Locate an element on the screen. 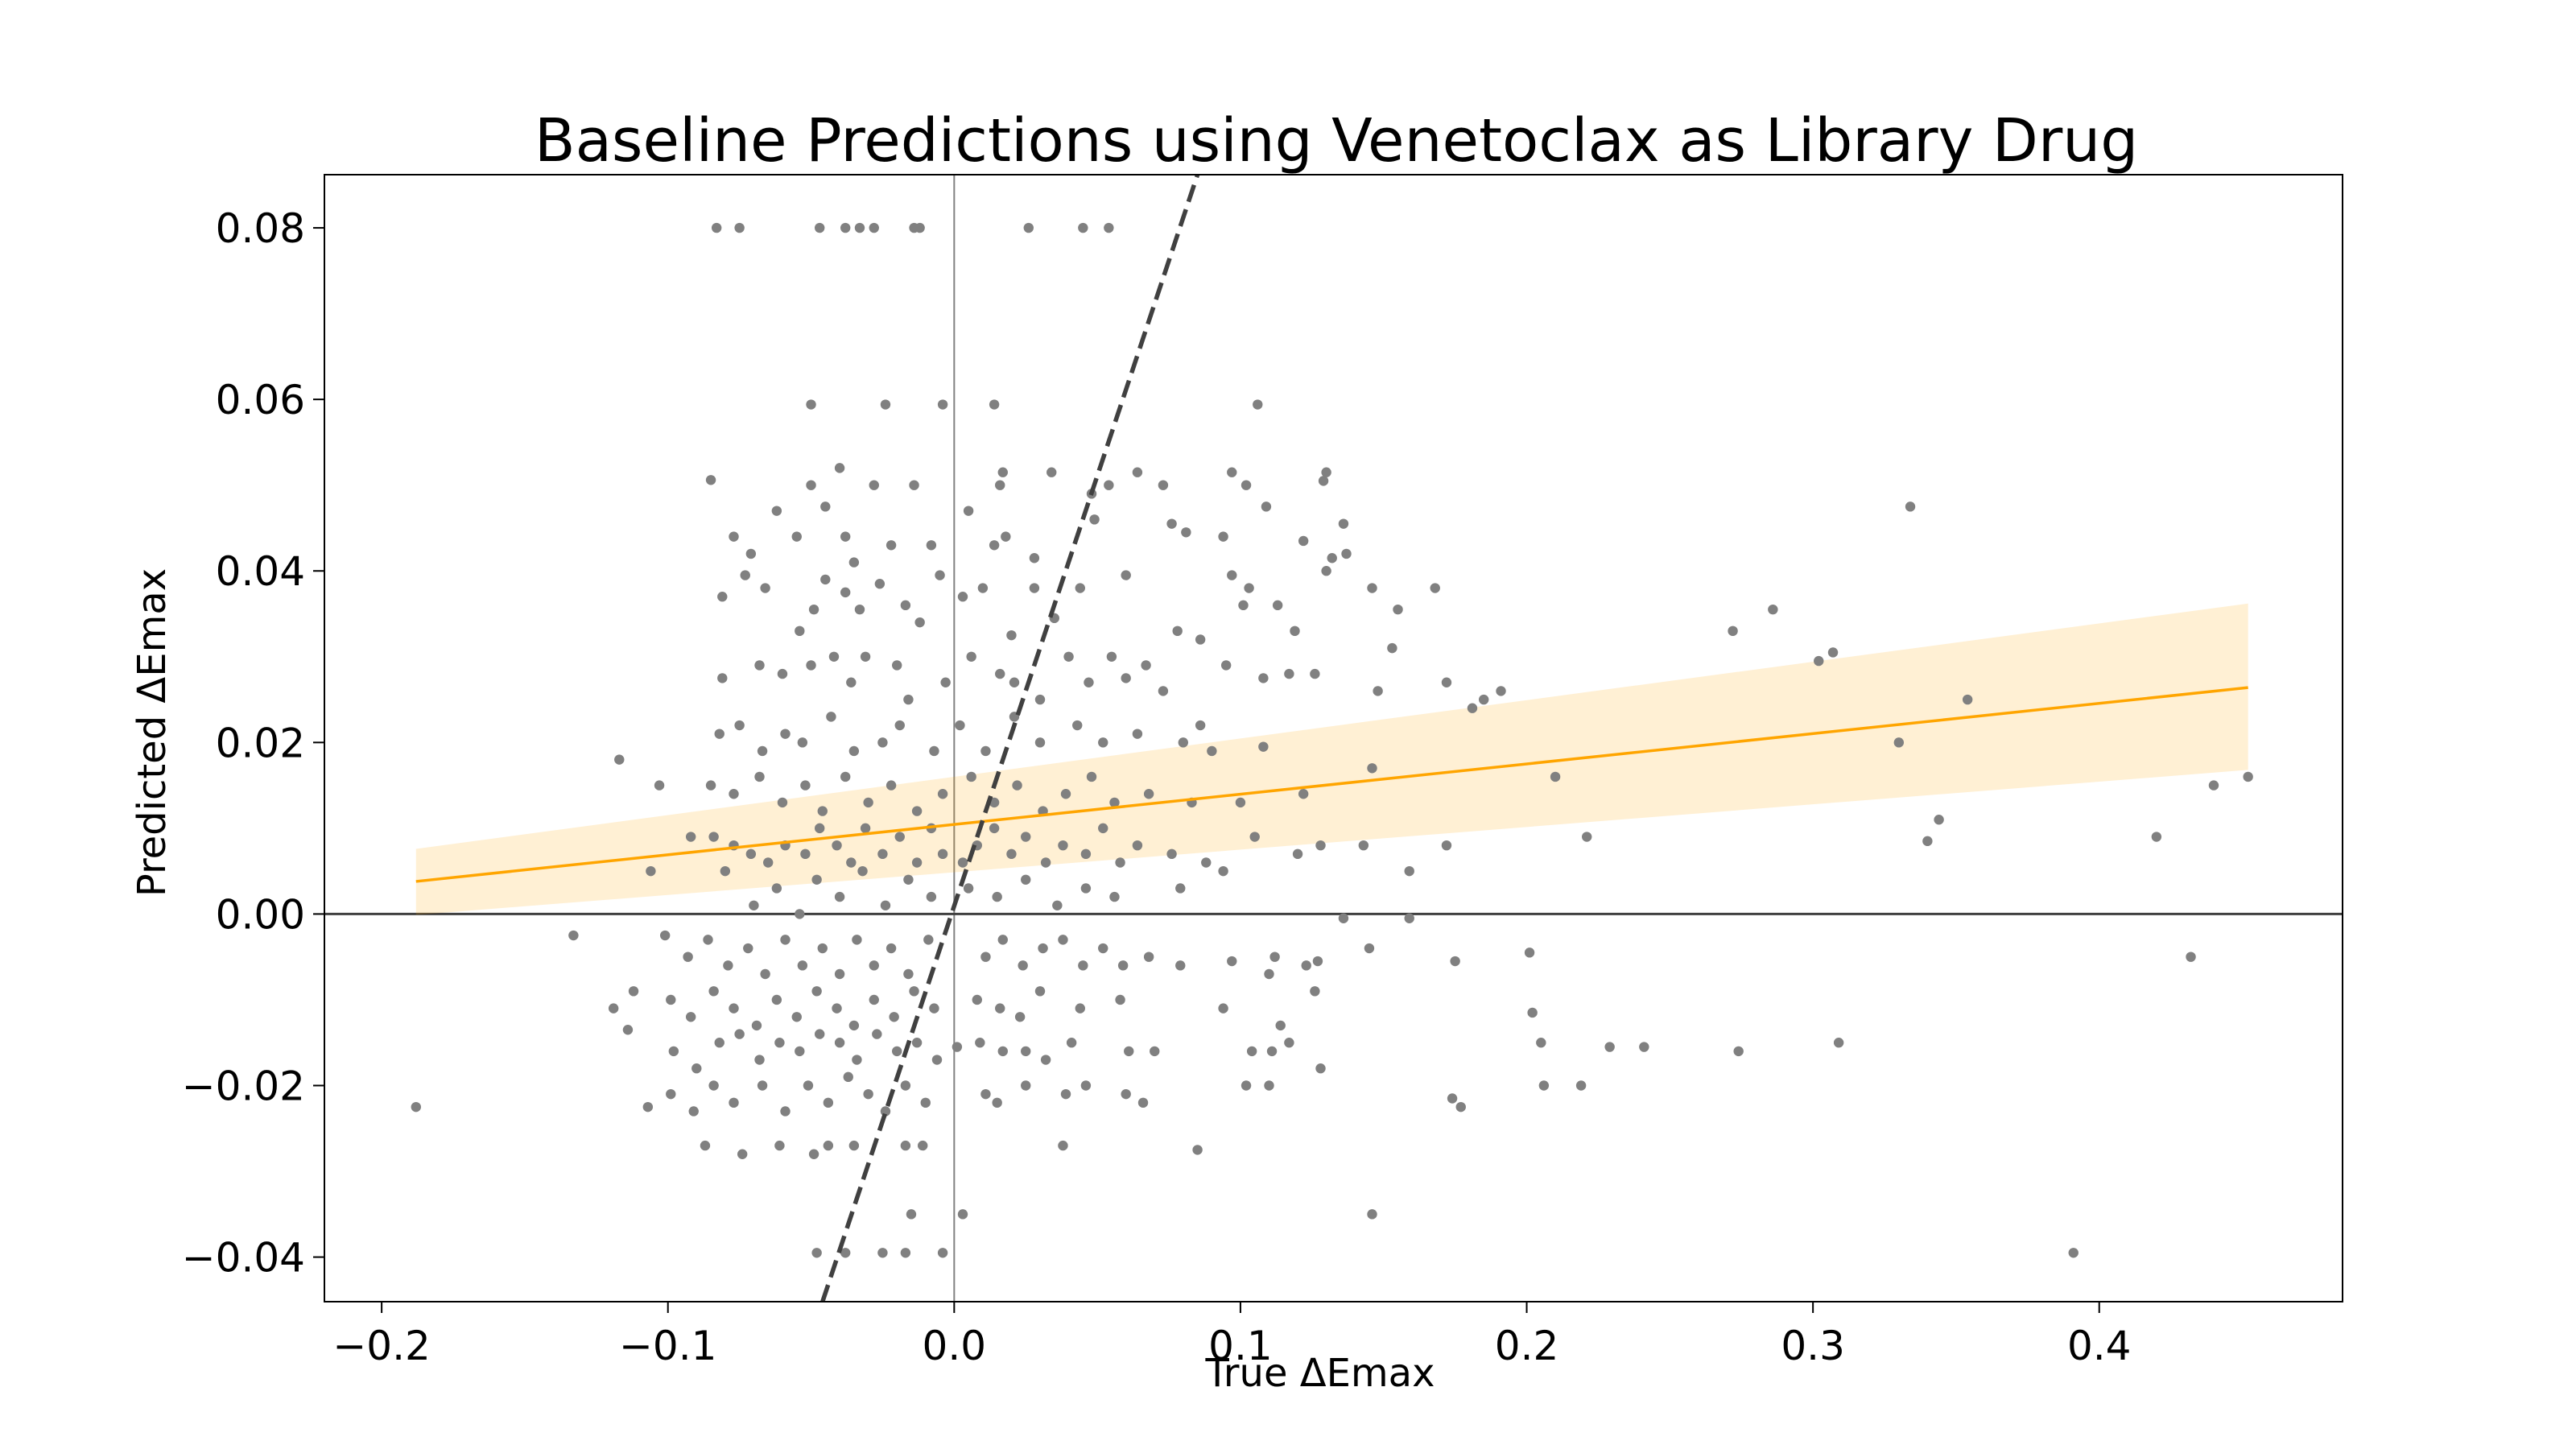  x-tick-label: 0.0 is located at coordinates (955, 1346).